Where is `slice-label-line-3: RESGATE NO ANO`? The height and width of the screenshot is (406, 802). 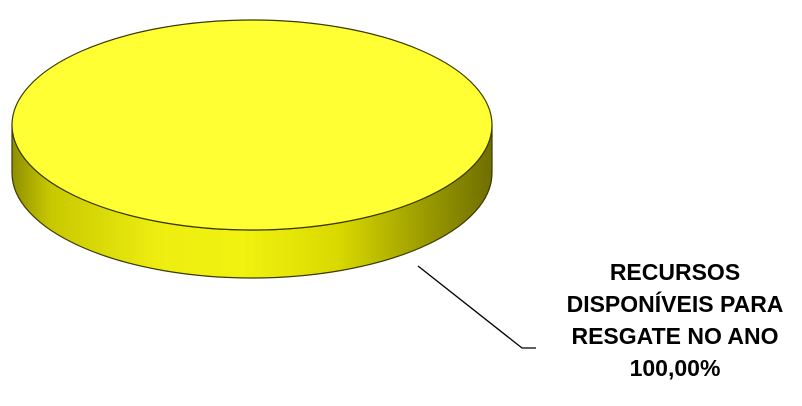 slice-label-line-3: RESGATE NO ANO is located at coordinates (675, 336).